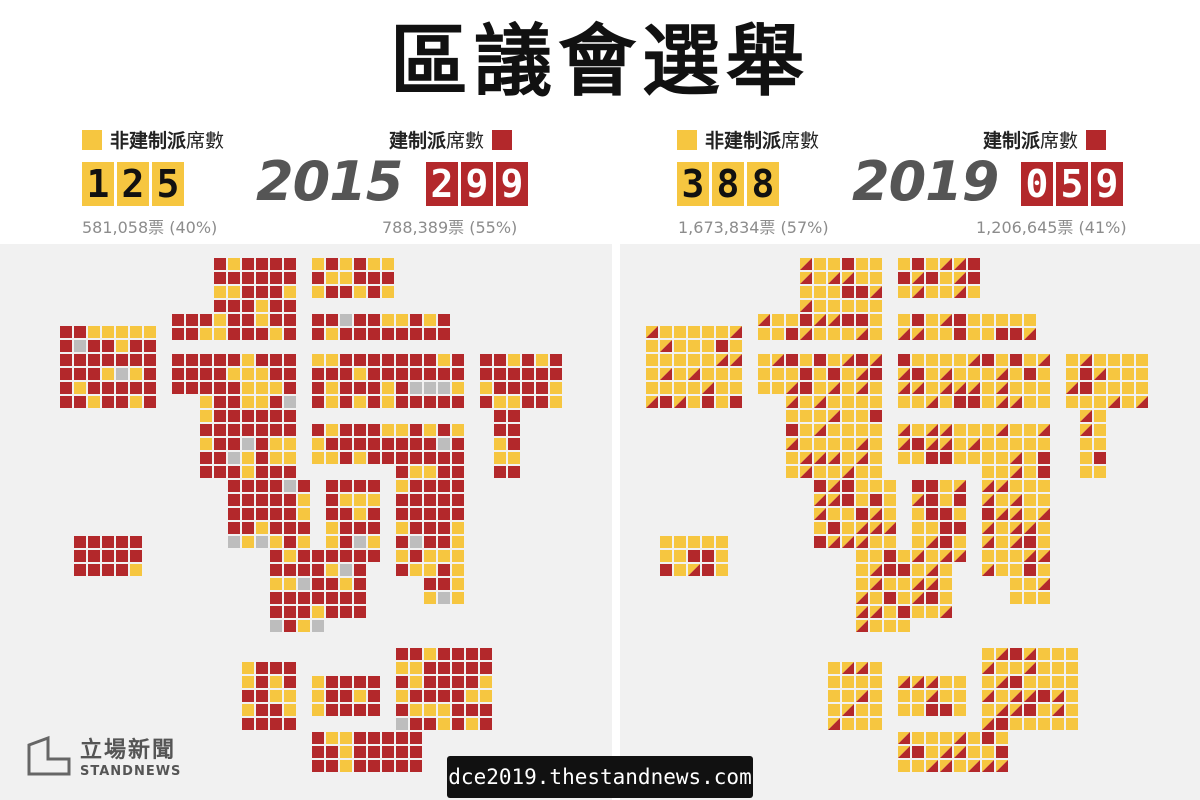 This screenshot has height=800, width=1200. I want to click on digit: 5, so click(168, 184).